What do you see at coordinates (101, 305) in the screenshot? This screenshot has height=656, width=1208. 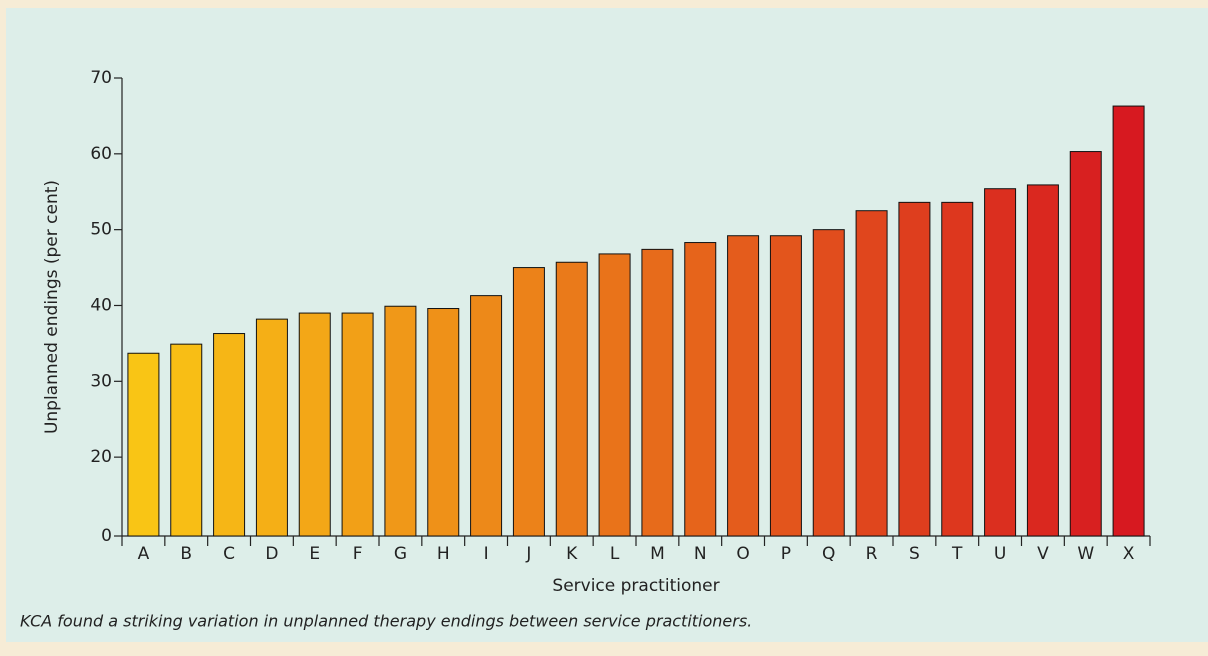 I see `y-tick-label: 40` at bounding box center [101, 305].